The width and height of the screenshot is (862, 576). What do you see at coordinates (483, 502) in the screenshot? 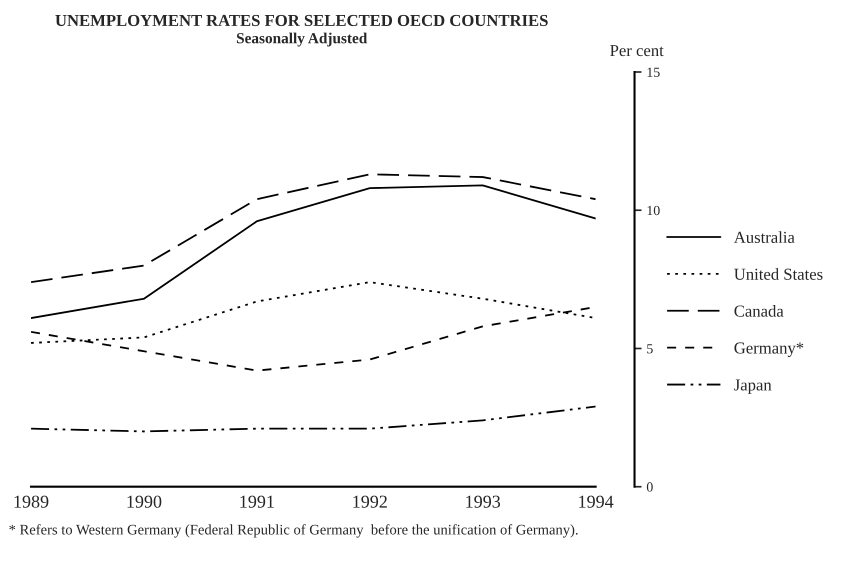
I see `x-tick-label: 1993` at bounding box center [483, 502].